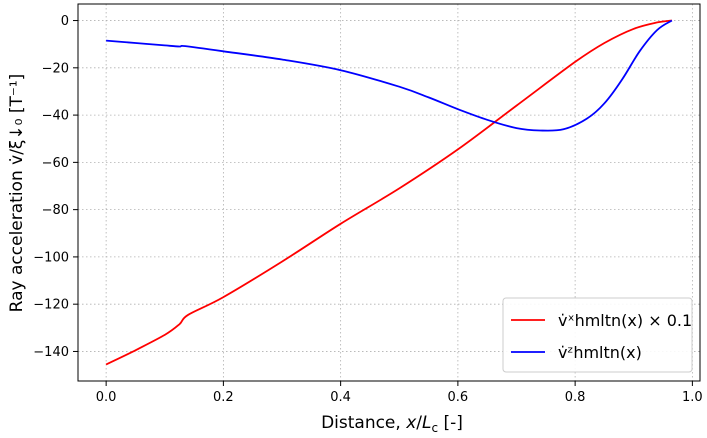 This screenshot has height=438, width=707. Describe the element at coordinates (411, 423) in the screenshot. I see `x-axis-title-var: x` at that location.